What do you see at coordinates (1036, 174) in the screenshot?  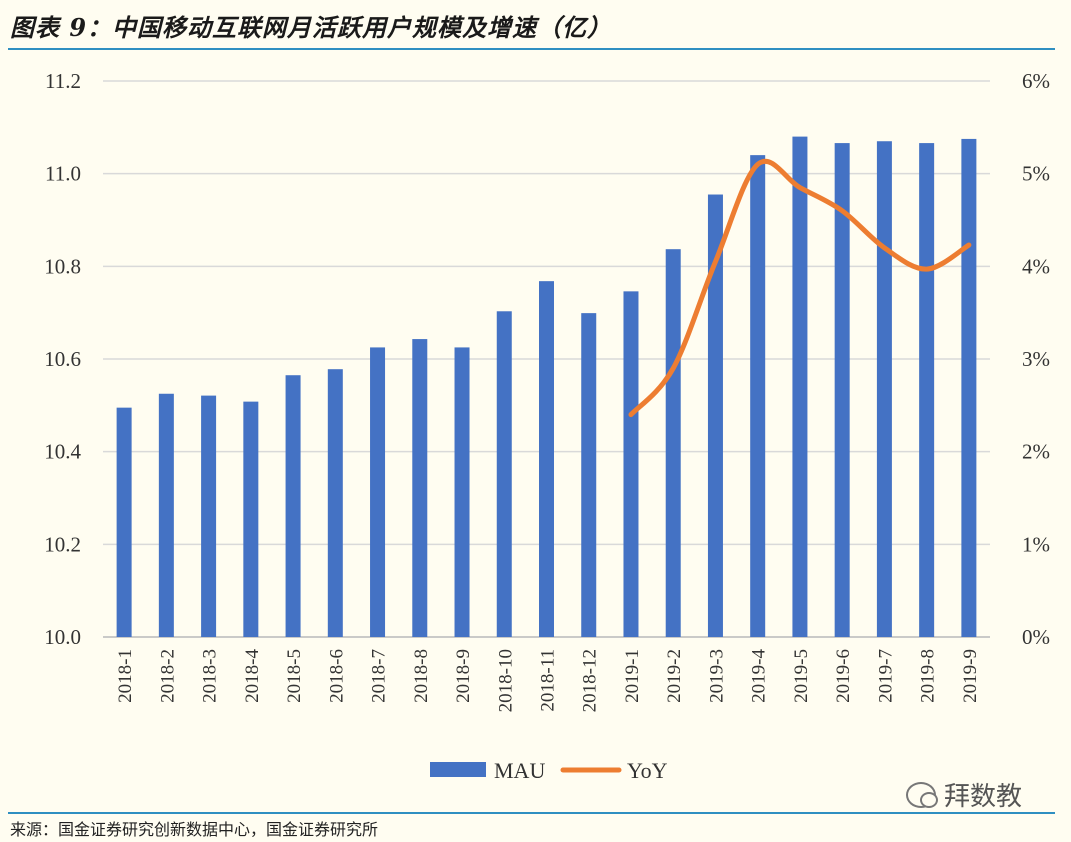 I see `y-right-tick-label: 5%` at bounding box center [1036, 174].